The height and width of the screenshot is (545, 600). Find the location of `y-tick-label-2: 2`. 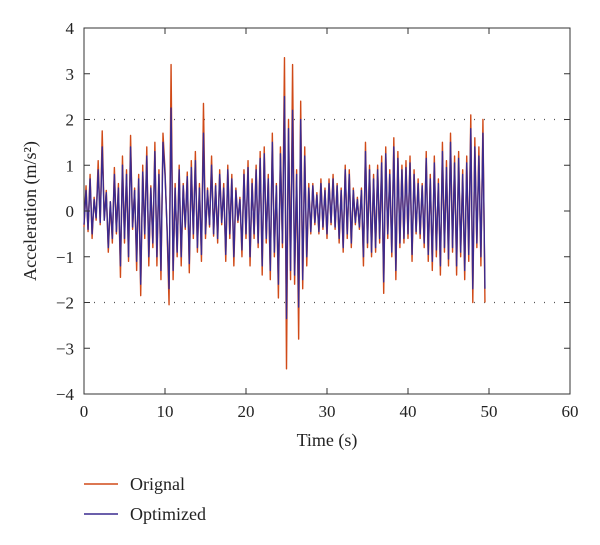

y-tick-label-2: 2 is located at coordinates (70, 120).